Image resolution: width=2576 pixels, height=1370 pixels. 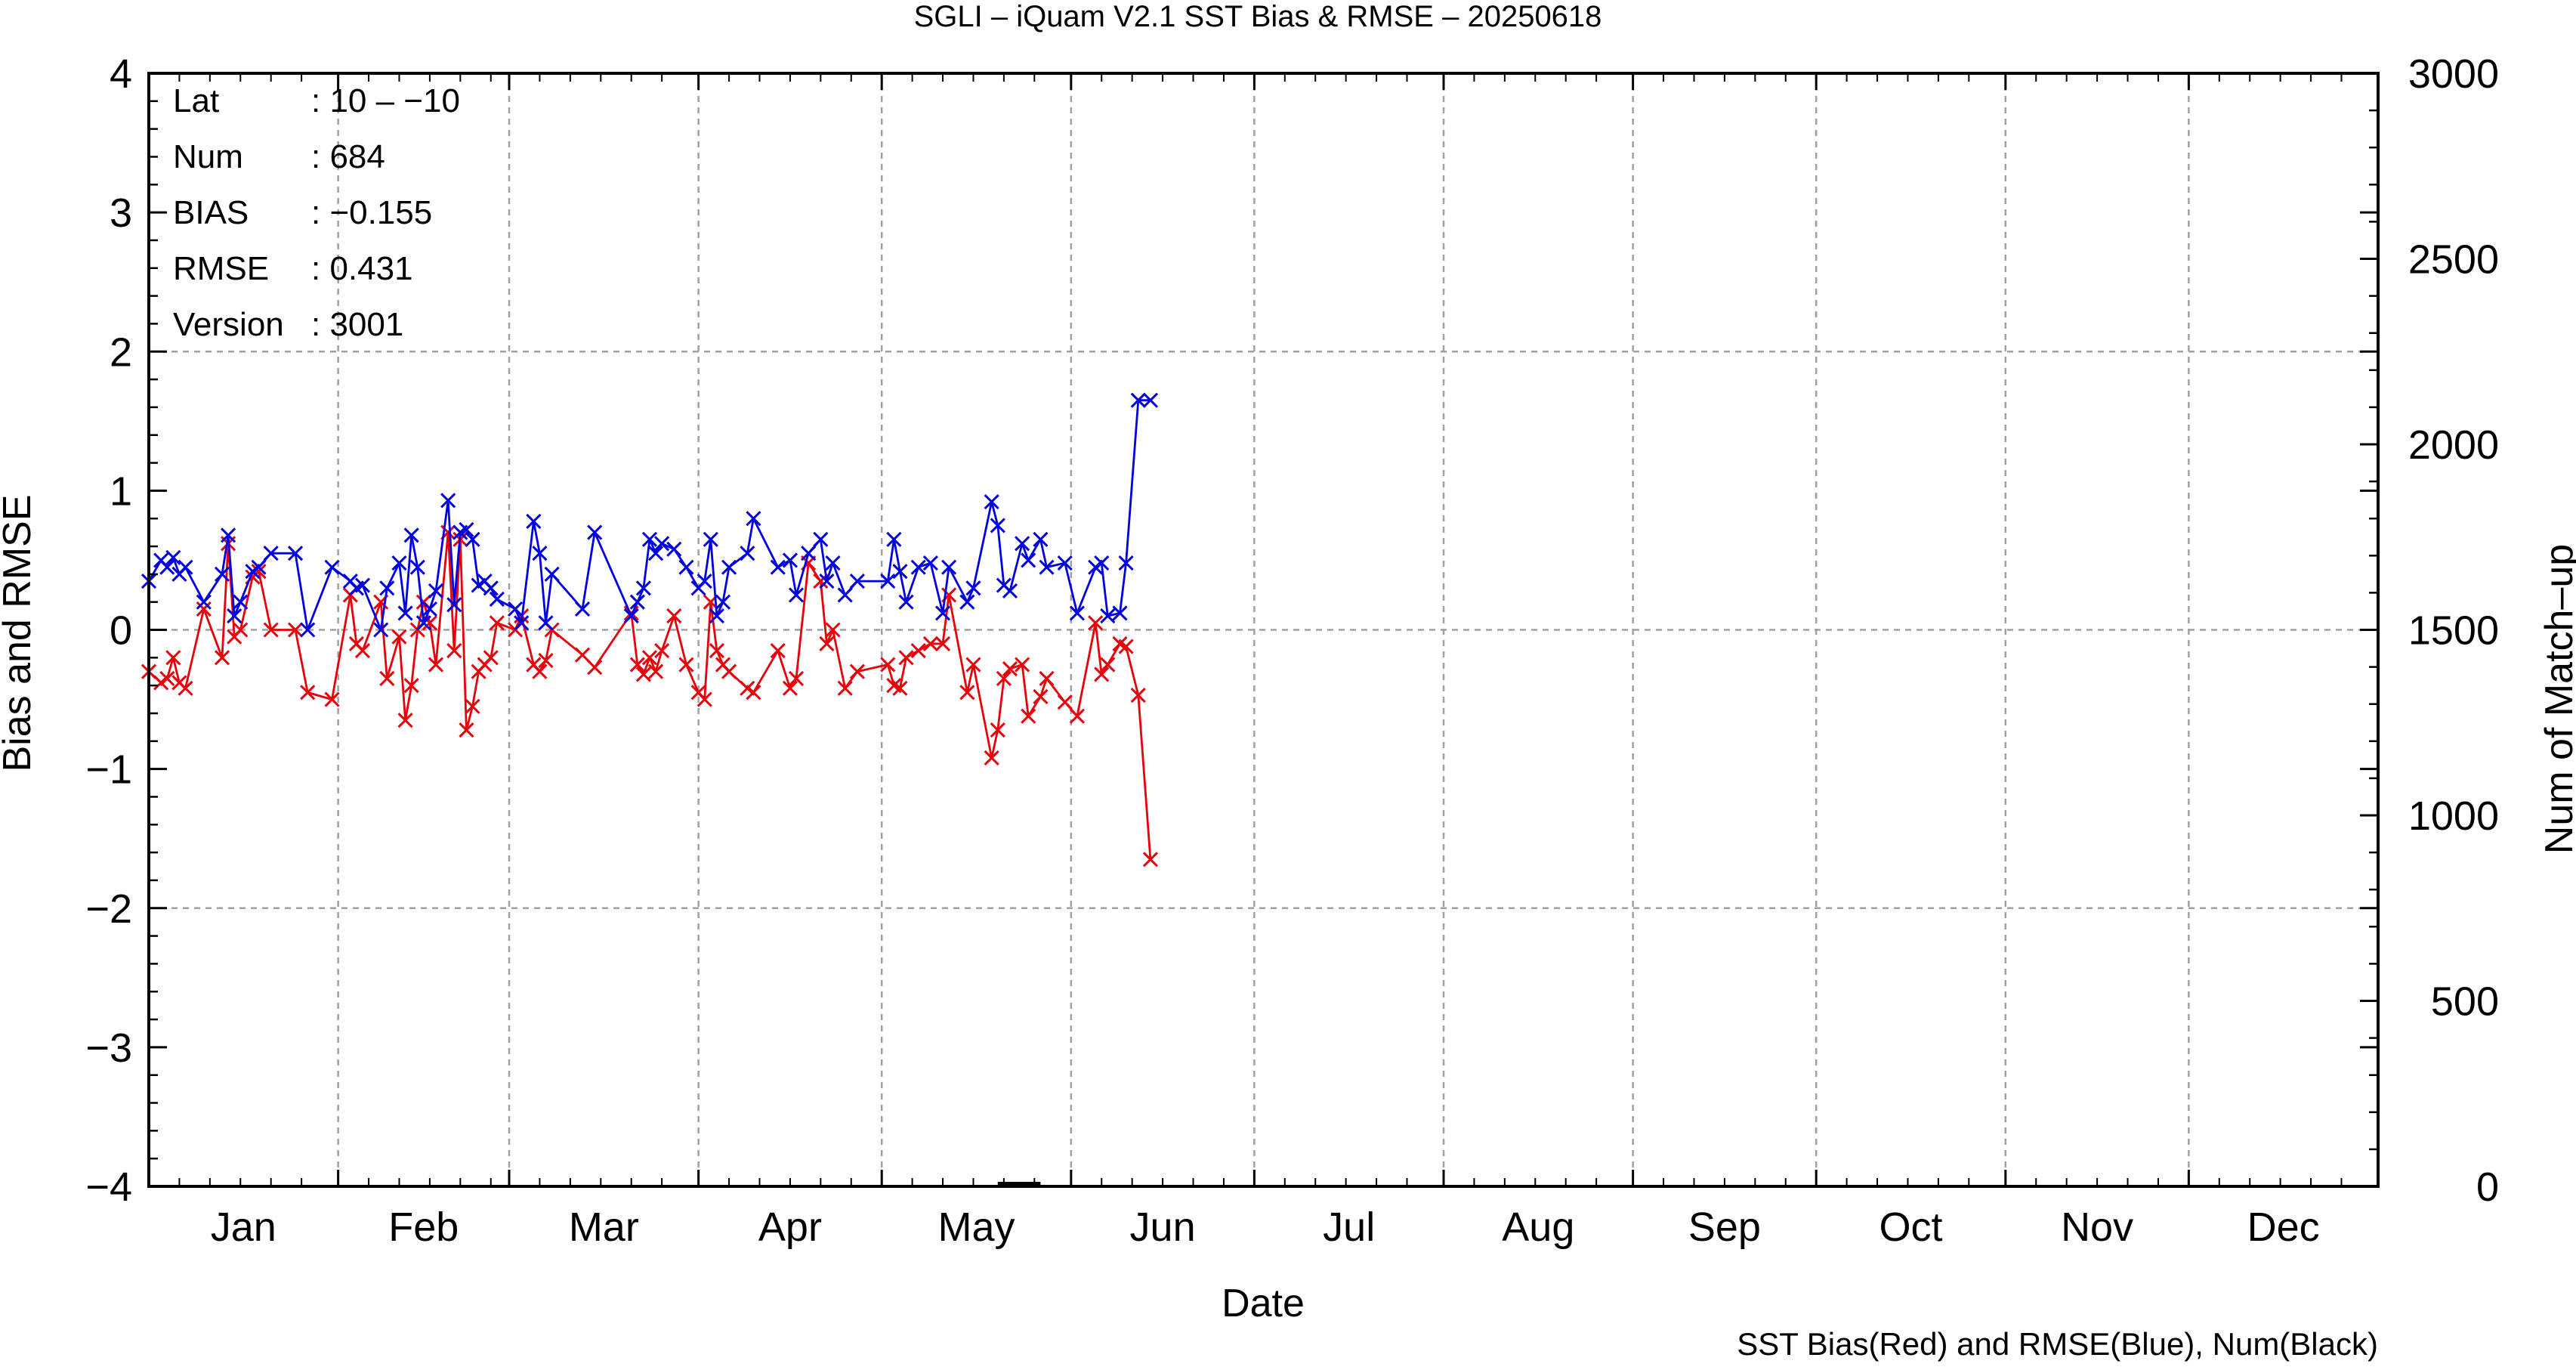 I want to click on stats-label: Num, so click(x=208, y=156).